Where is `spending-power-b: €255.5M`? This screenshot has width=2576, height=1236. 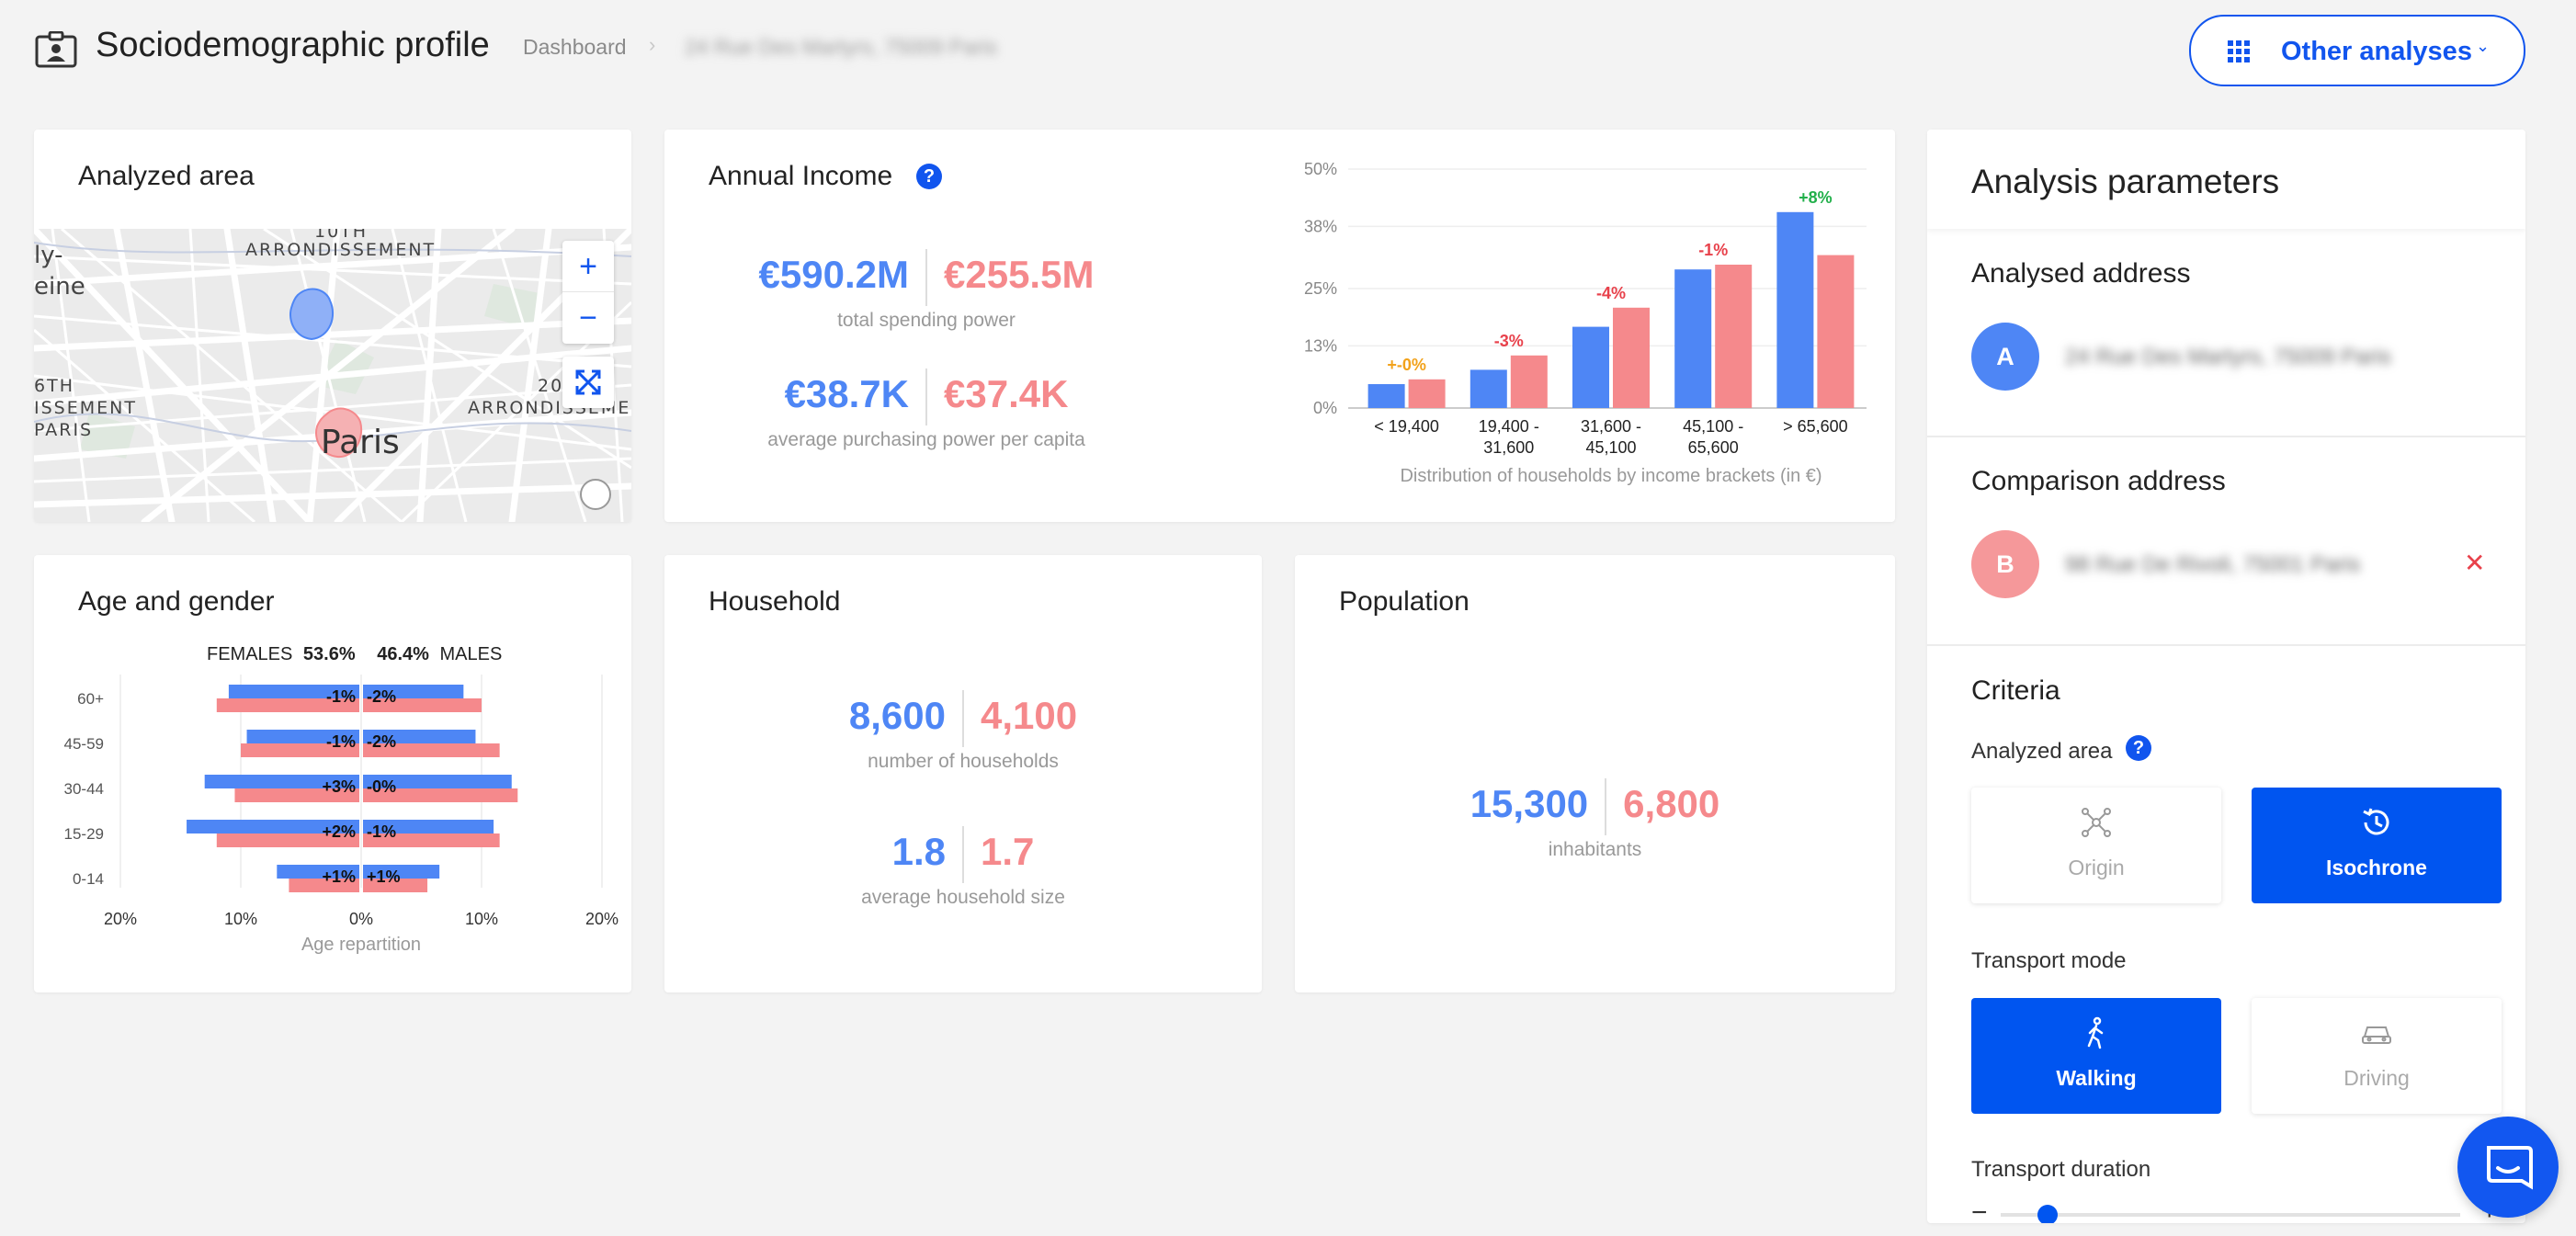
spending-power-b: €255.5M is located at coordinates (1019, 275).